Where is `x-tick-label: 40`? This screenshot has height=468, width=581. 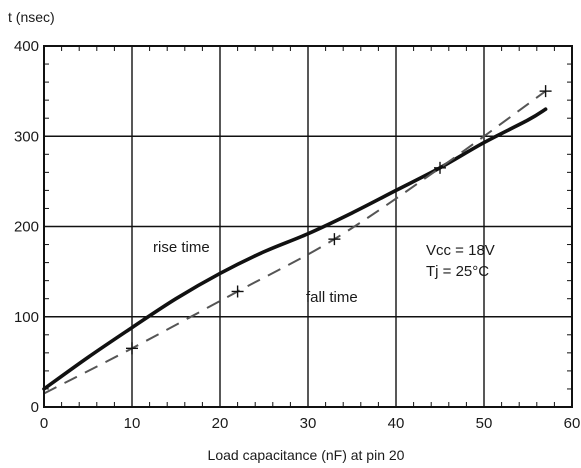
x-tick-label: 40 is located at coordinates (396, 423).